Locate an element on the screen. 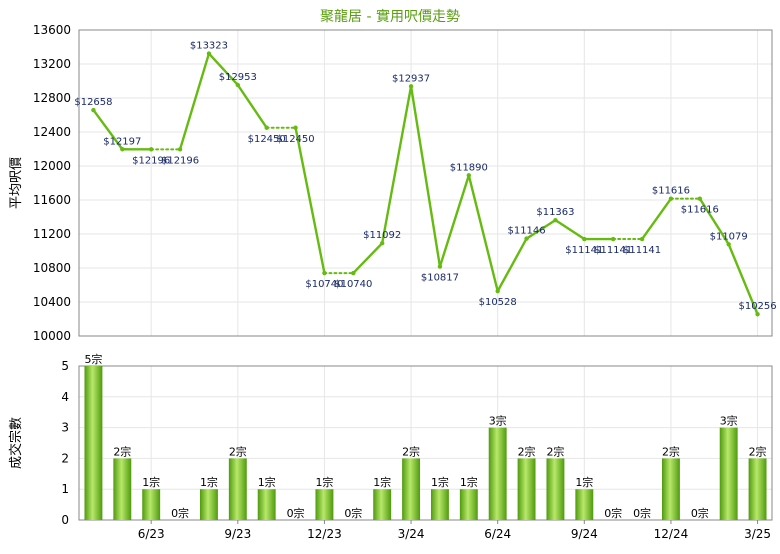 The image size is (780, 554). point-value-label: $10740 is located at coordinates (353, 284).